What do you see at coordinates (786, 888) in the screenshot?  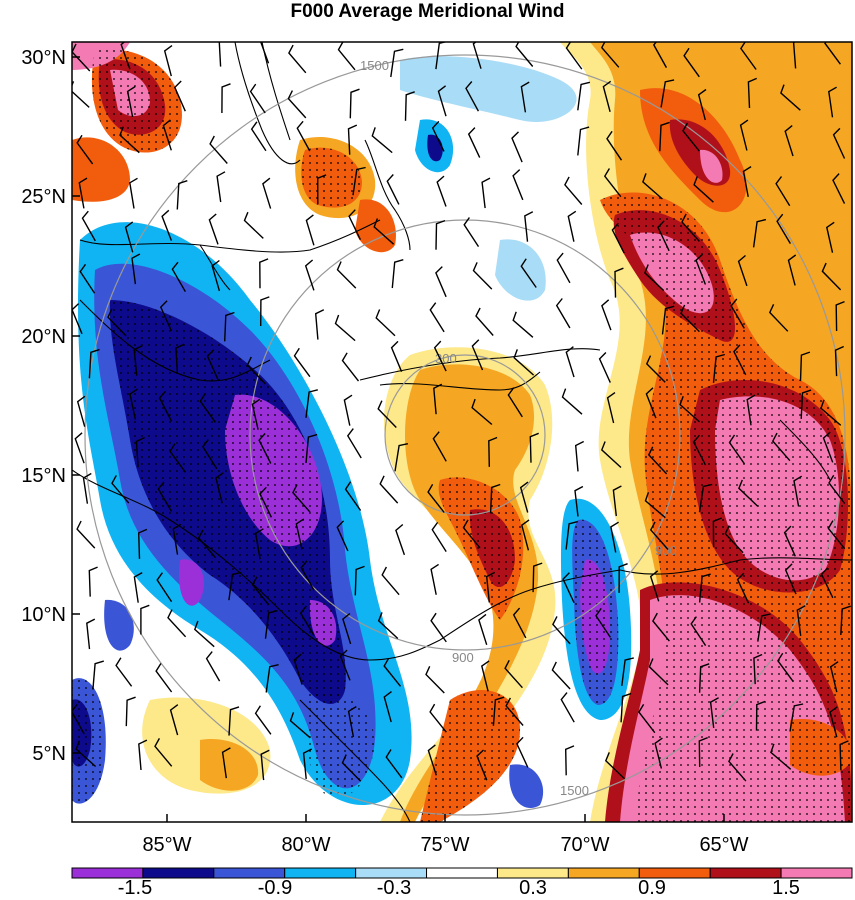 I see `colorbar-label-1-5: 1.5` at bounding box center [786, 888].